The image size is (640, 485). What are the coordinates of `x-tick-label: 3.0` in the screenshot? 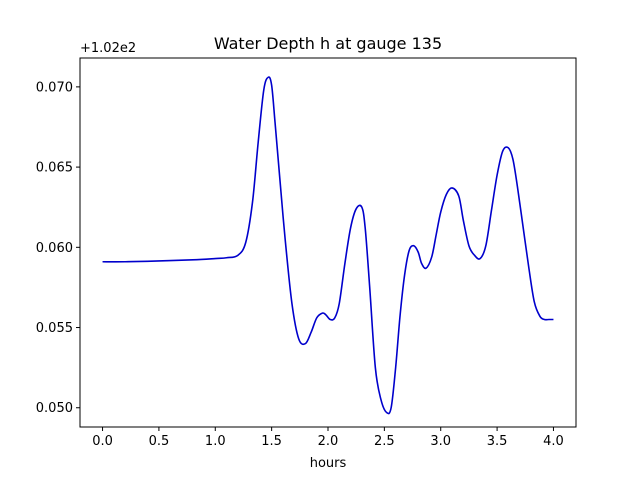 It's located at (440, 441).